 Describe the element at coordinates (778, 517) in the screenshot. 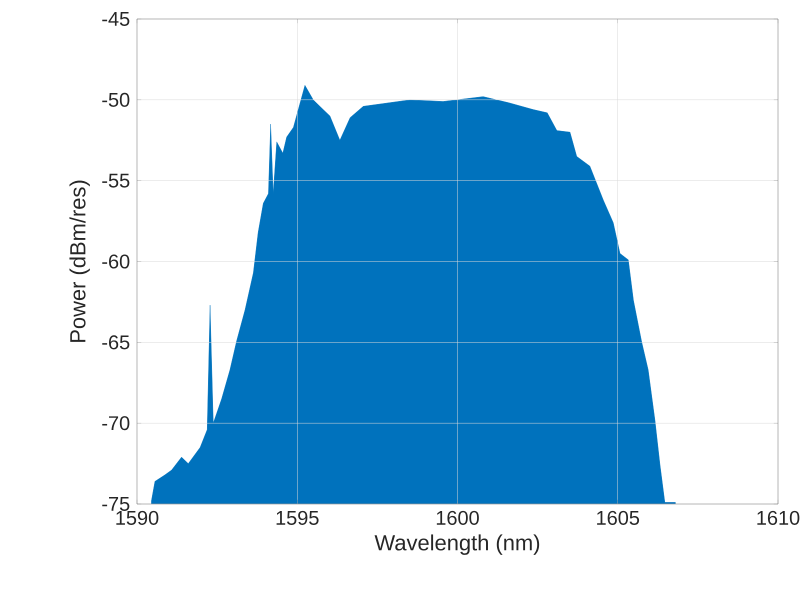

I see `x-tick-label: 1610` at that location.